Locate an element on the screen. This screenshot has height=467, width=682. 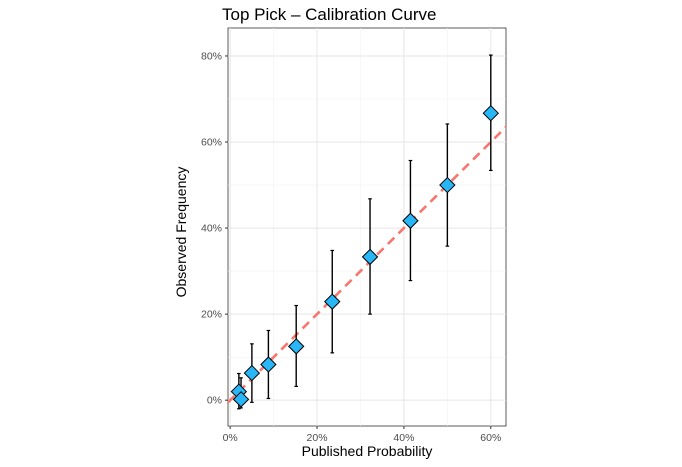
x-tick-label: 40% is located at coordinates (403, 438).